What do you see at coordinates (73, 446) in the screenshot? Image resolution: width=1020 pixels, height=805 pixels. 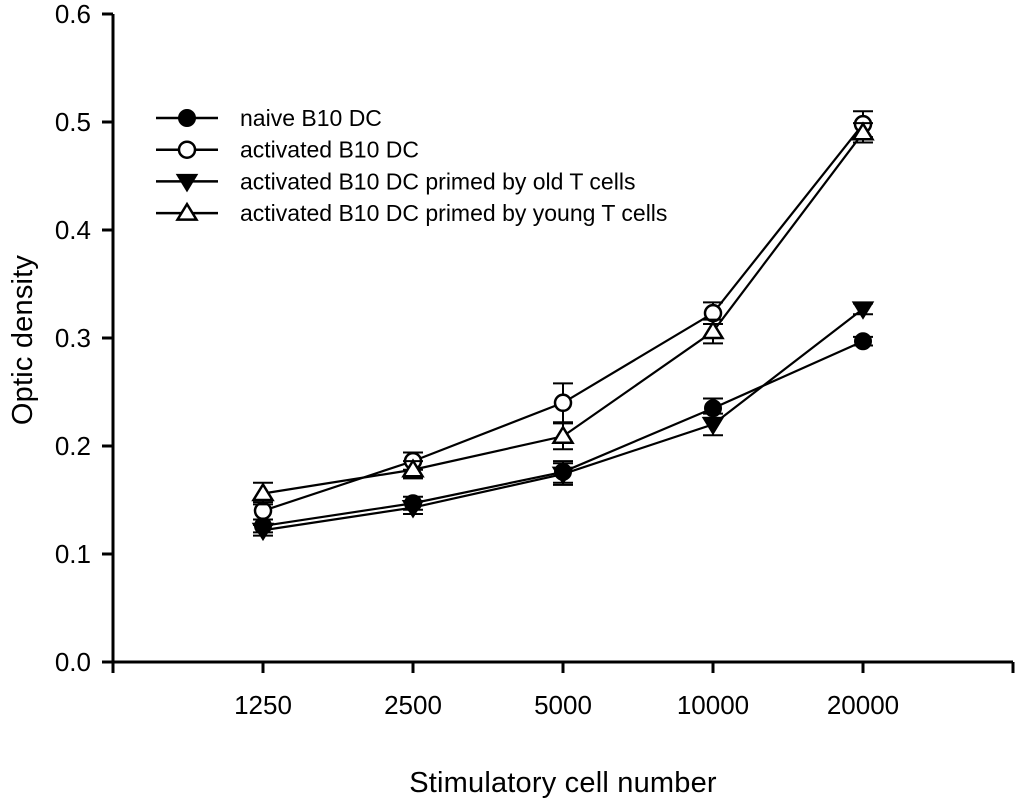 I see `y-tick-label: 0.2` at bounding box center [73, 446].